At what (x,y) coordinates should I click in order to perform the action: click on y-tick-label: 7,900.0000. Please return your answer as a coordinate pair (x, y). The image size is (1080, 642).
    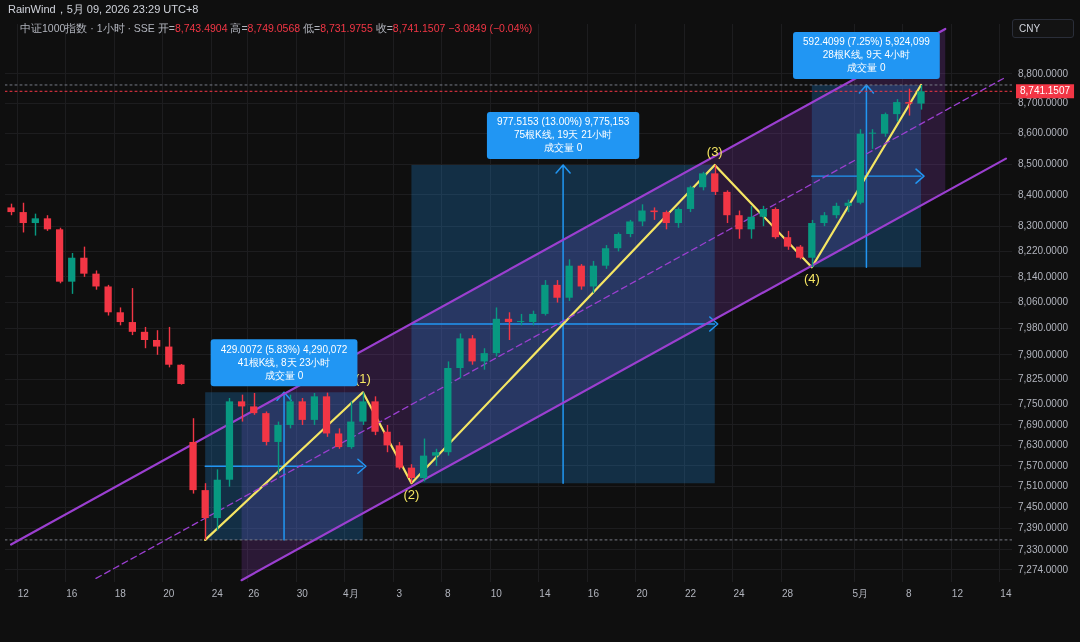
    Looking at the image, I should click on (1043, 354).